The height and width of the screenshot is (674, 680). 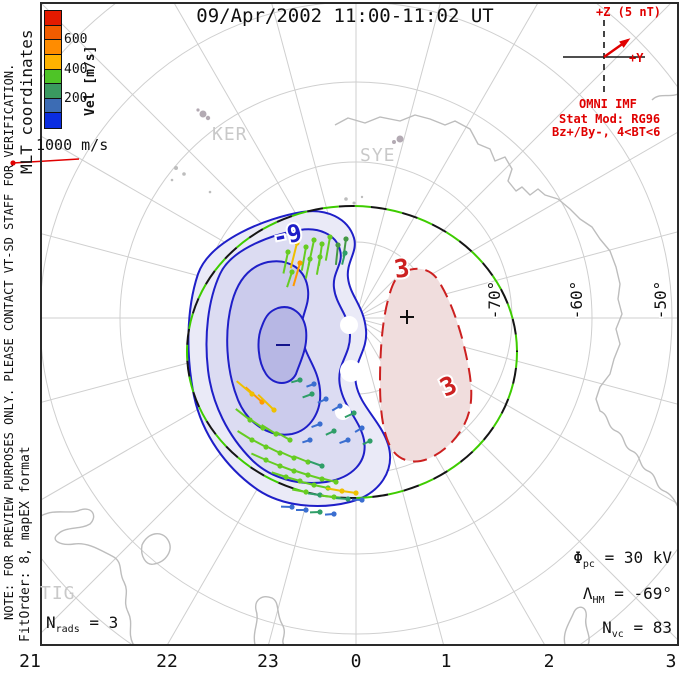 What do you see at coordinates (660, 300) in the screenshot?
I see `latitude-label: -50°` at bounding box center [660, 300].